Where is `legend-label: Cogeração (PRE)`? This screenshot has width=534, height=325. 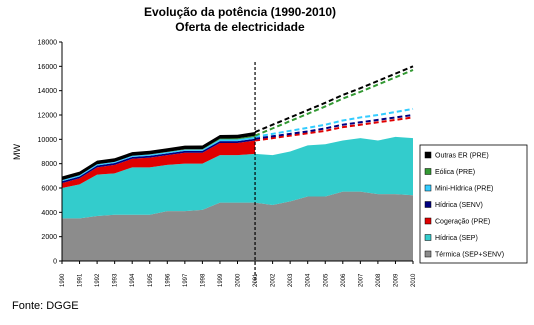 legend-label: Cogeração (PRE) is located at coordinates (462, 222).